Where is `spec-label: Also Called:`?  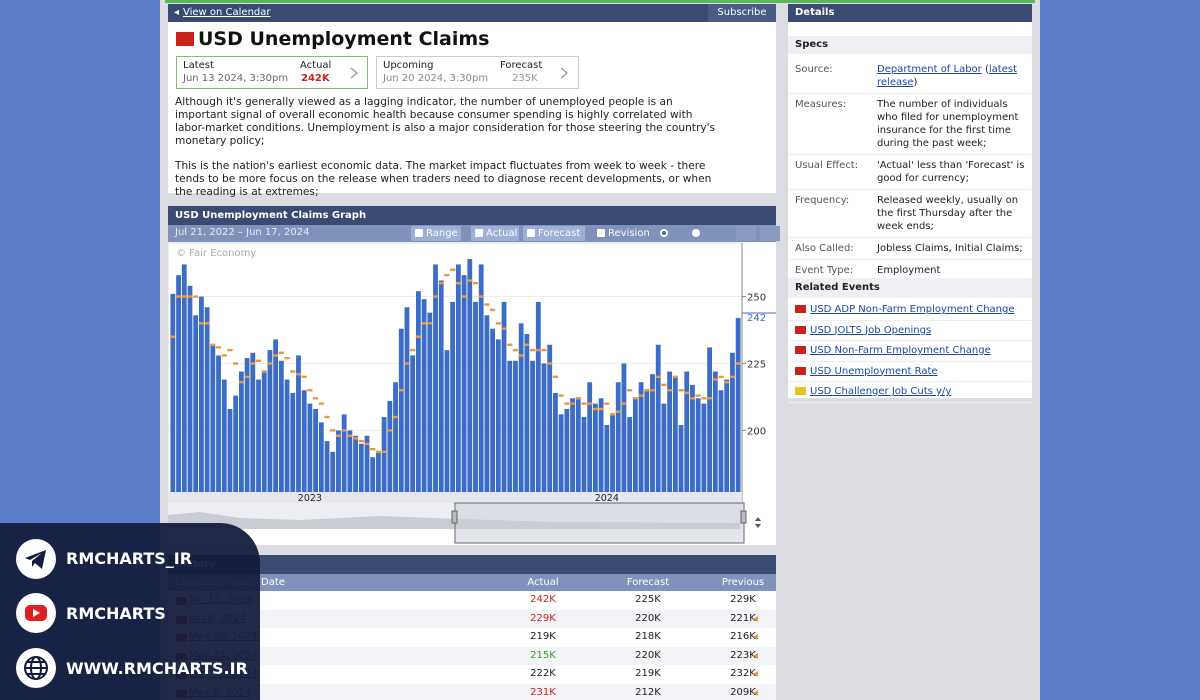
spec-label: Also Called: is located at coordinates (824, 248).